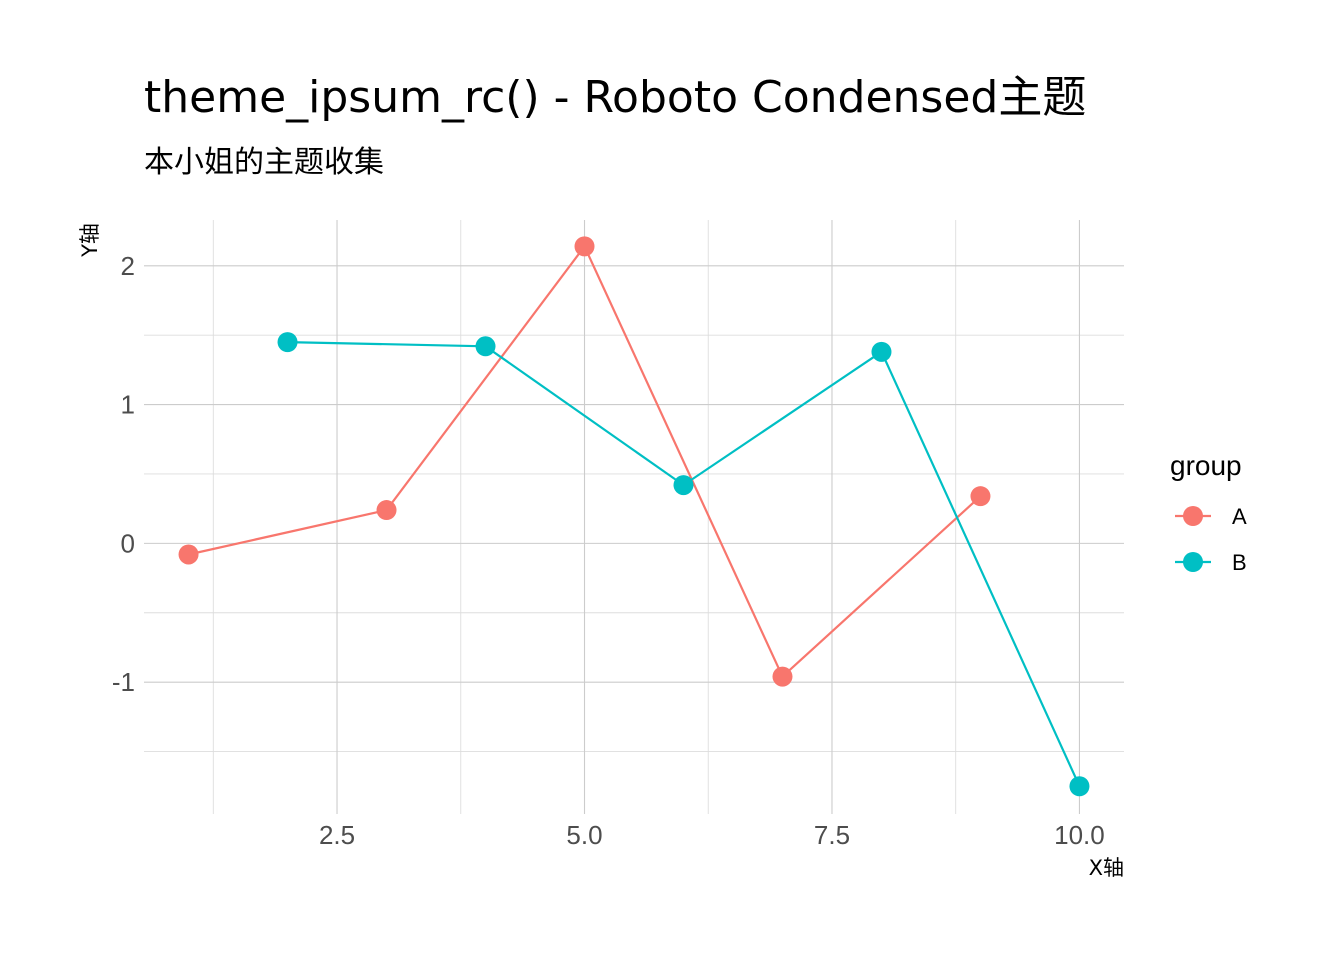 The image size is (1344, 960). Describe the element at coordinates (584, 835) in the screenshot. I see `x-tick-label: 5.0` at that location.